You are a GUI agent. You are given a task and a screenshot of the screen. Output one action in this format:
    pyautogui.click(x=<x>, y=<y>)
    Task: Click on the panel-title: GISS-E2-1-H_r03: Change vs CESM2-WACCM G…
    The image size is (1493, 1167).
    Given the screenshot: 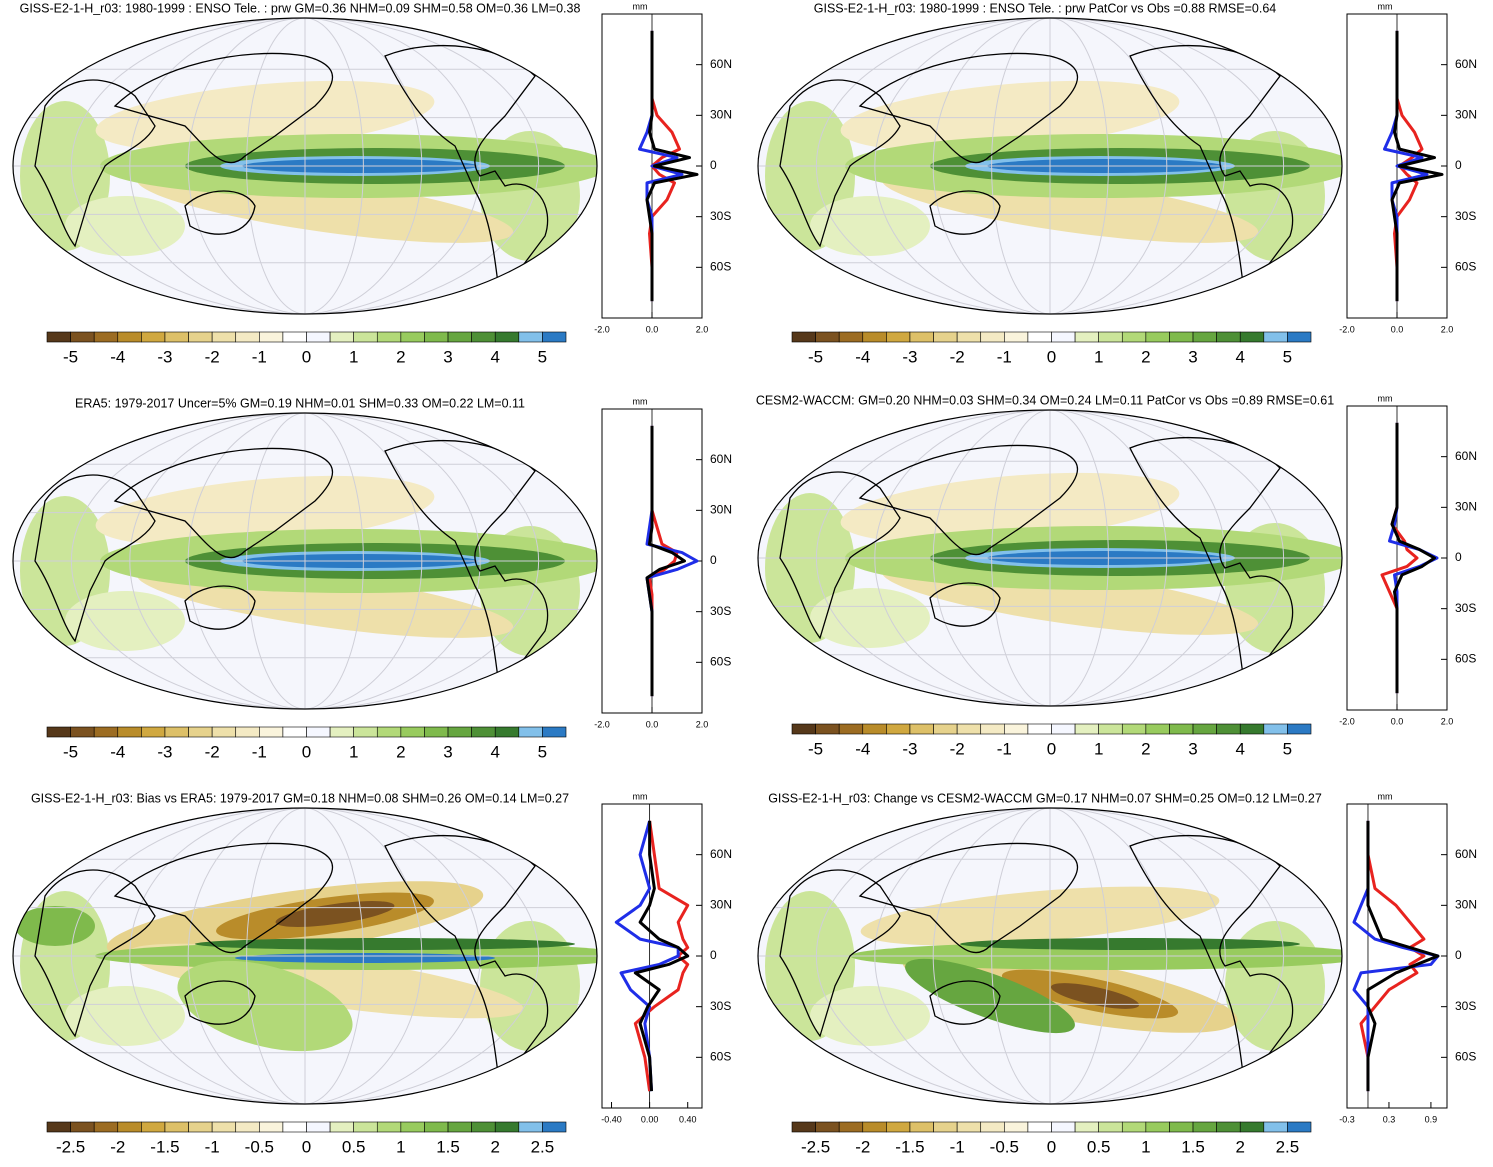 What is the action you would take?
    pyautogui.click(x=1045, y=798)
    